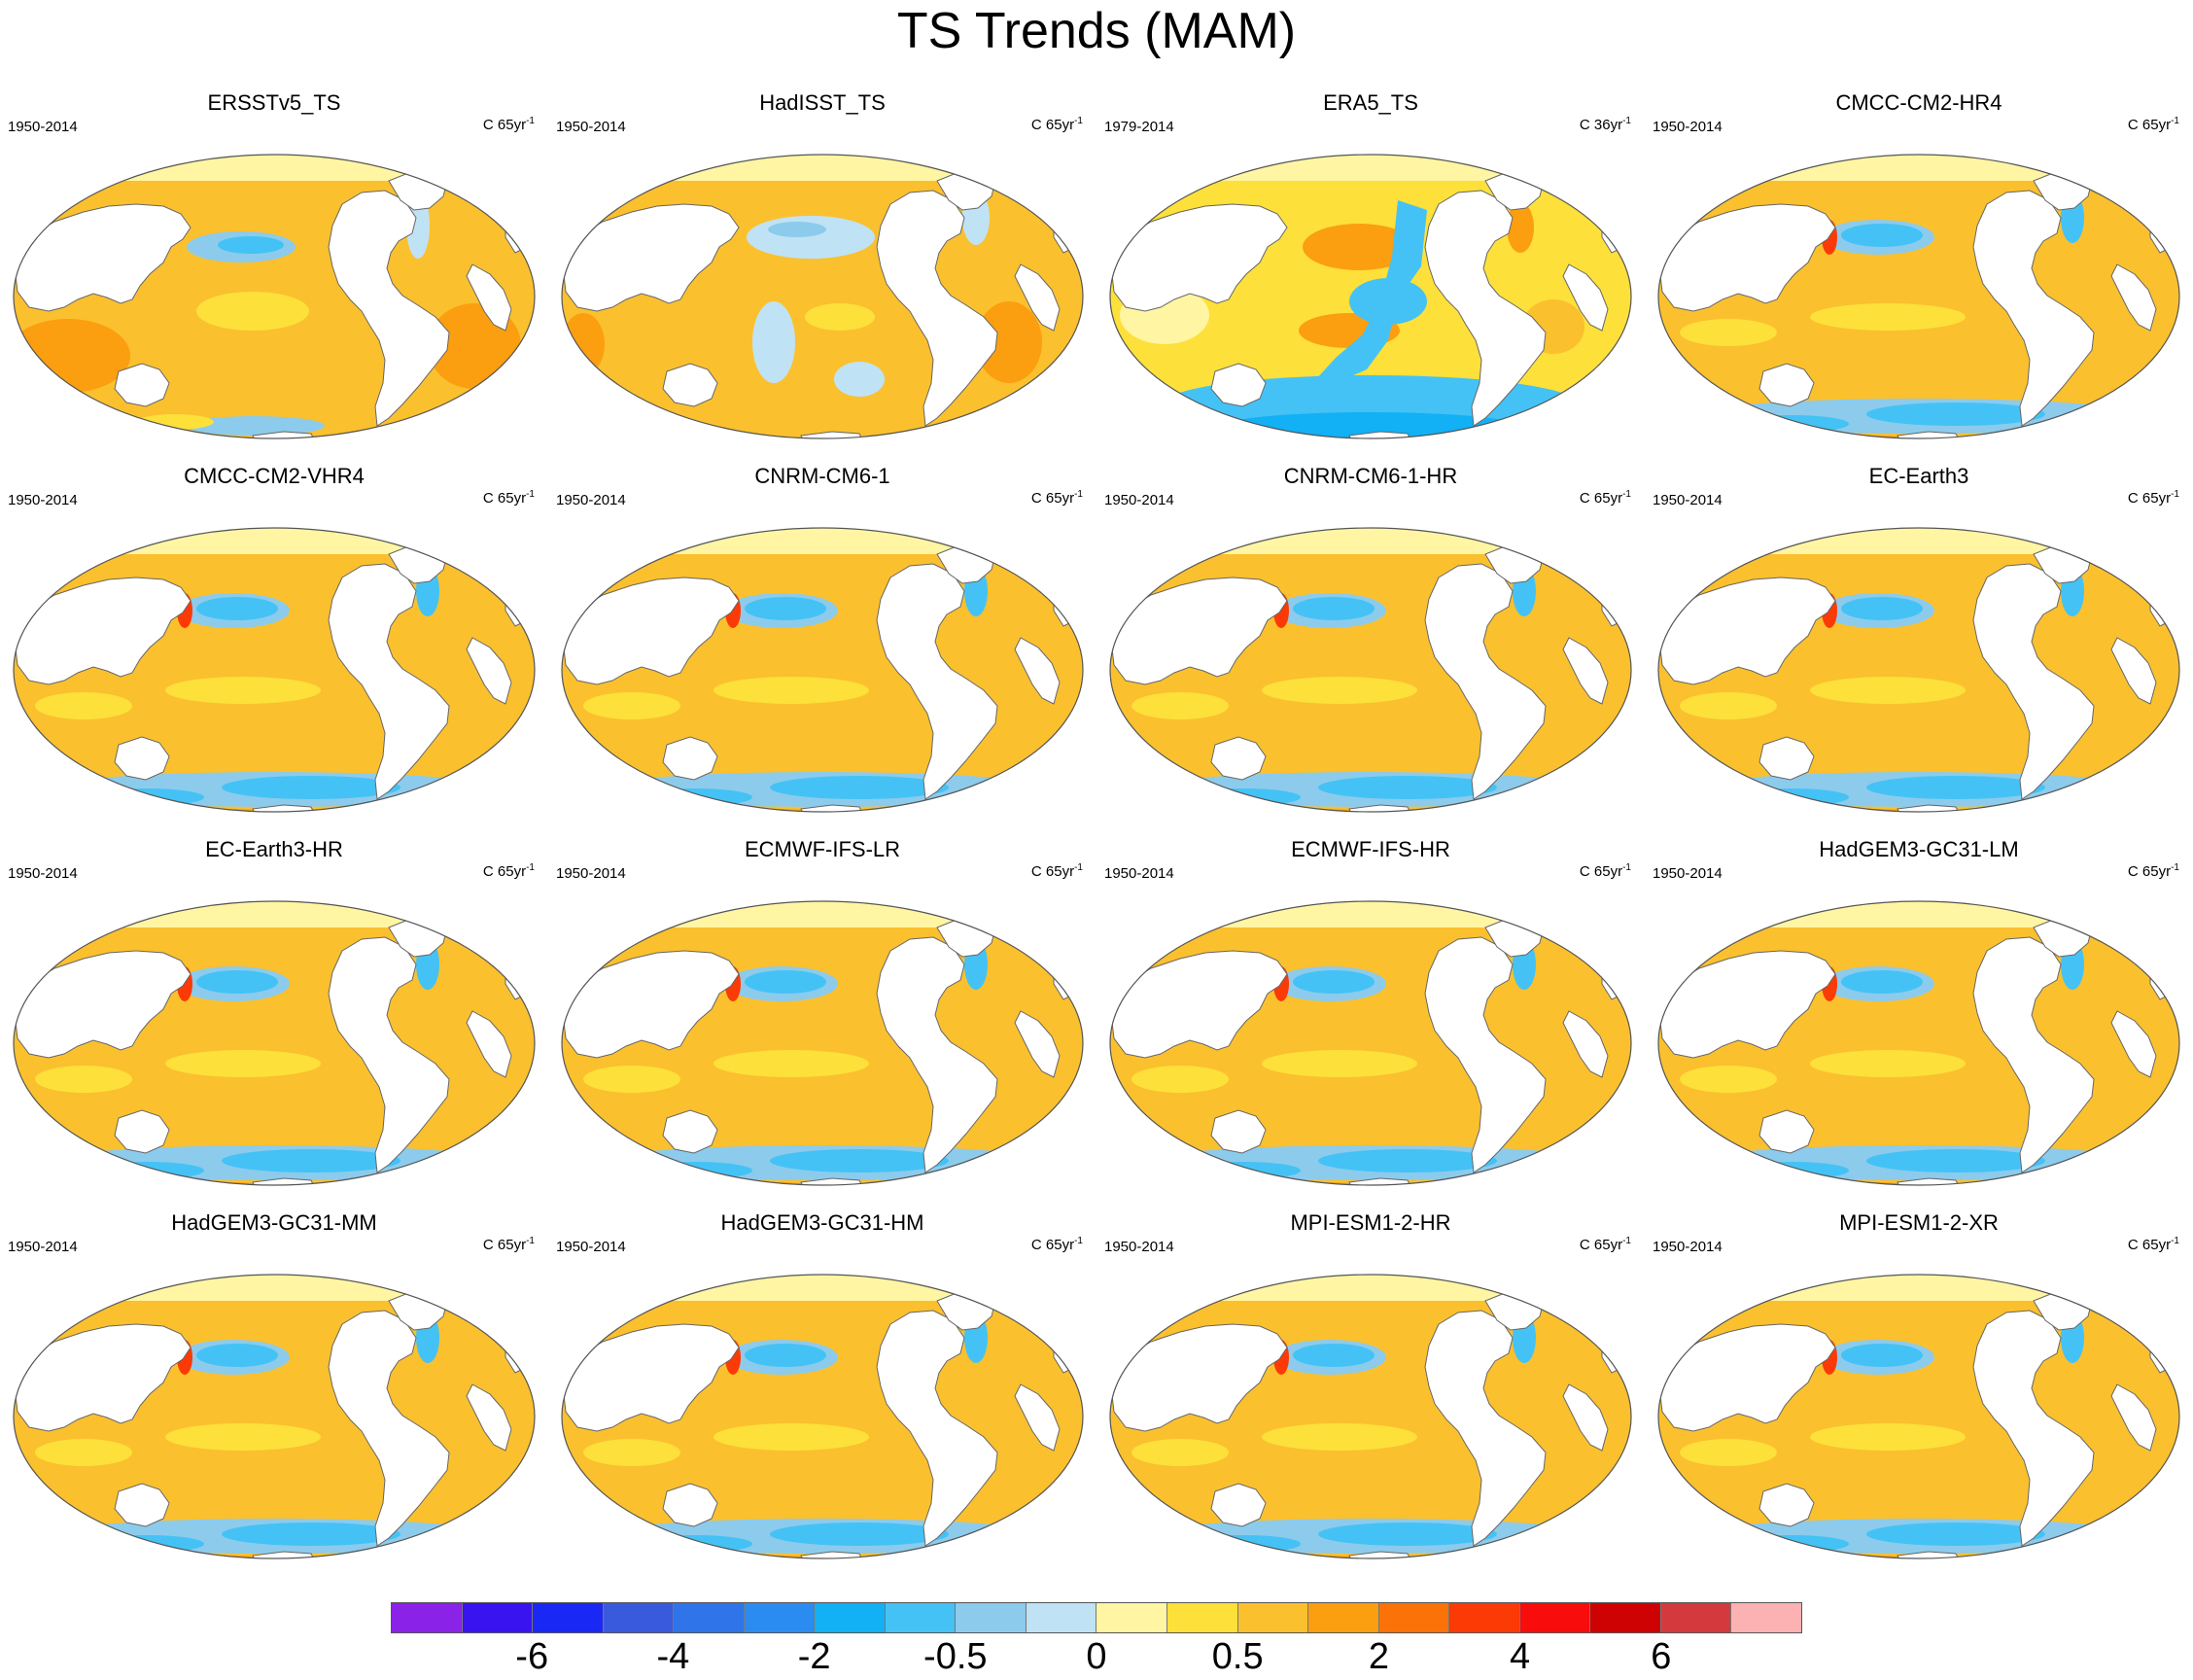 The height and width of the screenshot is (1680, 2193). I want to click on map-panel: CMCC-CM2-VHR4 1950-2014 C 65yr-1, so click(274, 652).